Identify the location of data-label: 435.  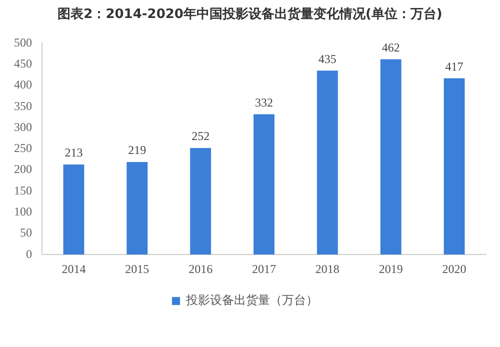
(327, 59).